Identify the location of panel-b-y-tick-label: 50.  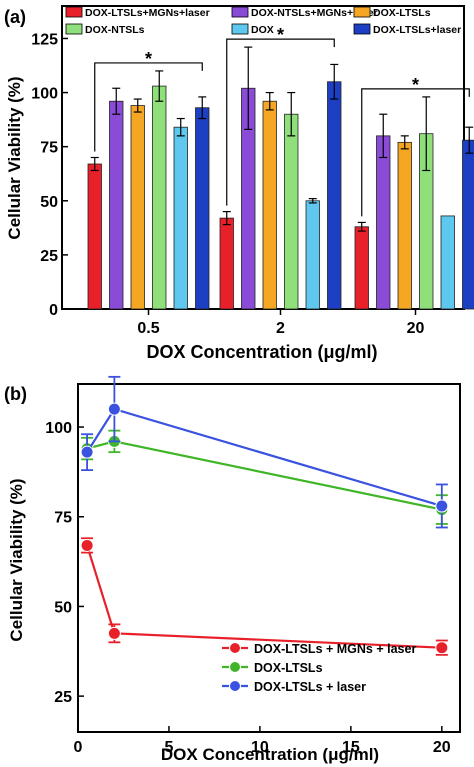
(63, 607).